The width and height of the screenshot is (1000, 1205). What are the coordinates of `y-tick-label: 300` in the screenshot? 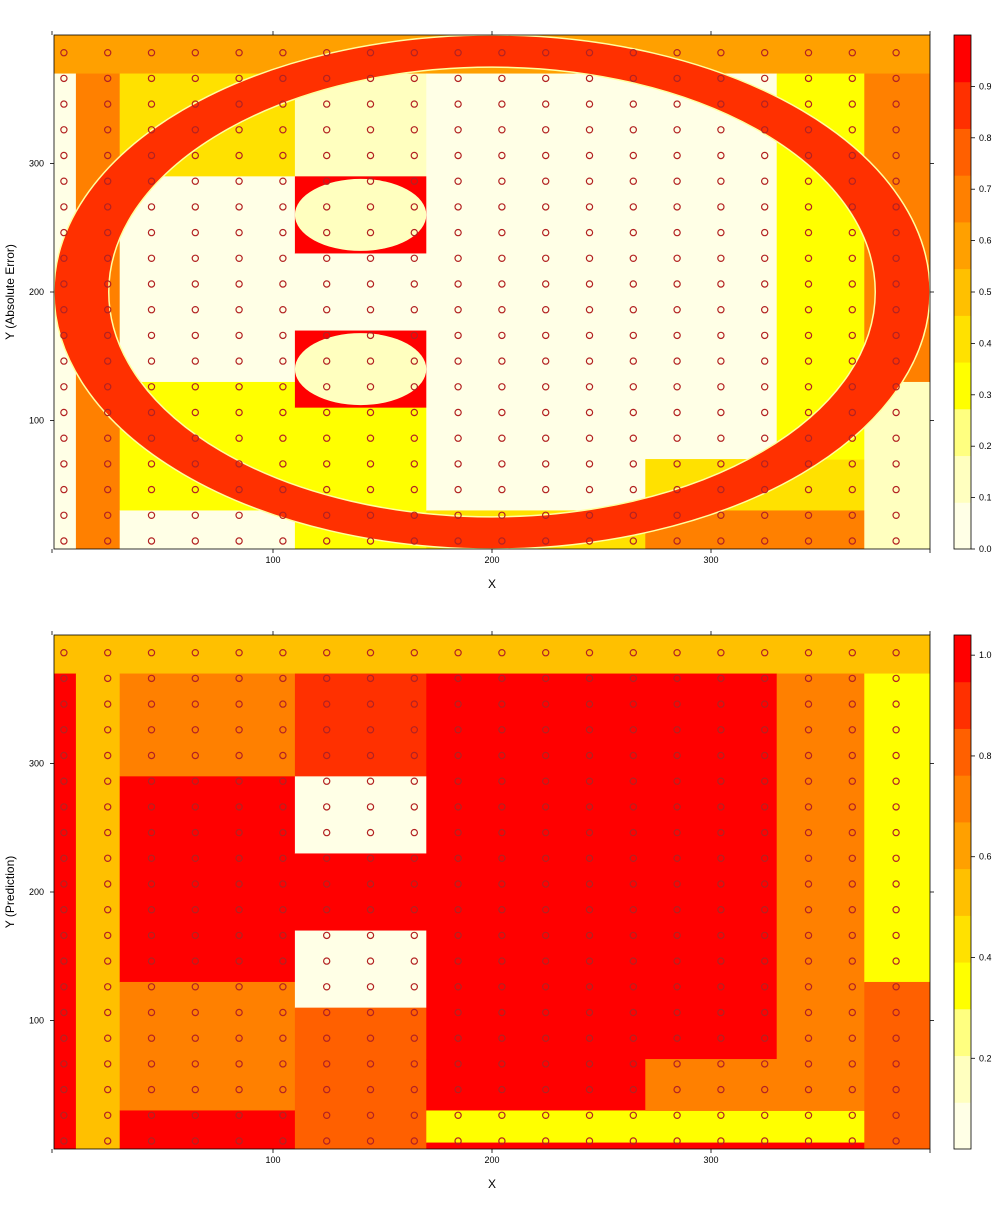 It's located at (36, 164).